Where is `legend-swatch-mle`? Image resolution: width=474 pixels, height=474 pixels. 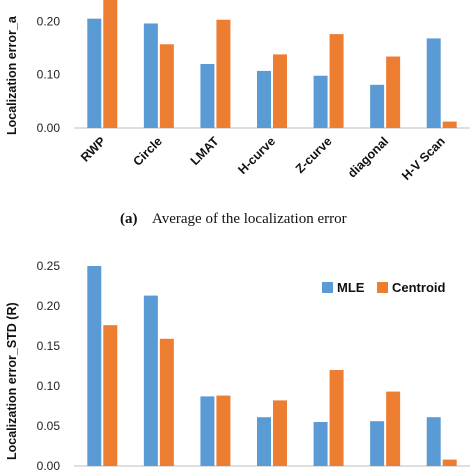 legend-swatch-mle is located at coordinates (327, 287).